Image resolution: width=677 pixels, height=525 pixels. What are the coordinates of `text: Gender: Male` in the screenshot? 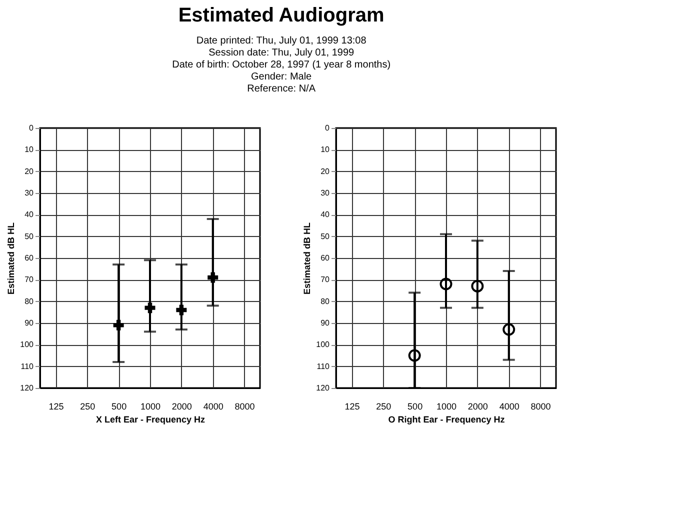 It's located at (281, 76).